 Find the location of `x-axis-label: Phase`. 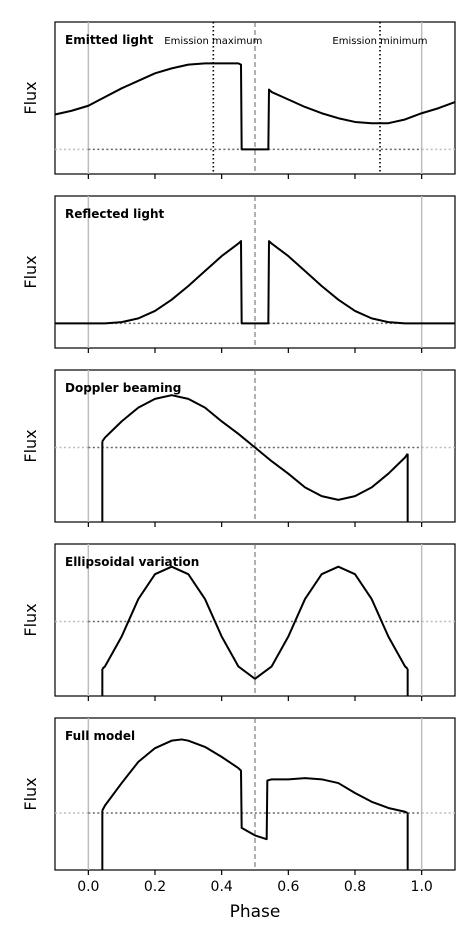

x-axis-label: Phase is located at coordinates (255, 912).